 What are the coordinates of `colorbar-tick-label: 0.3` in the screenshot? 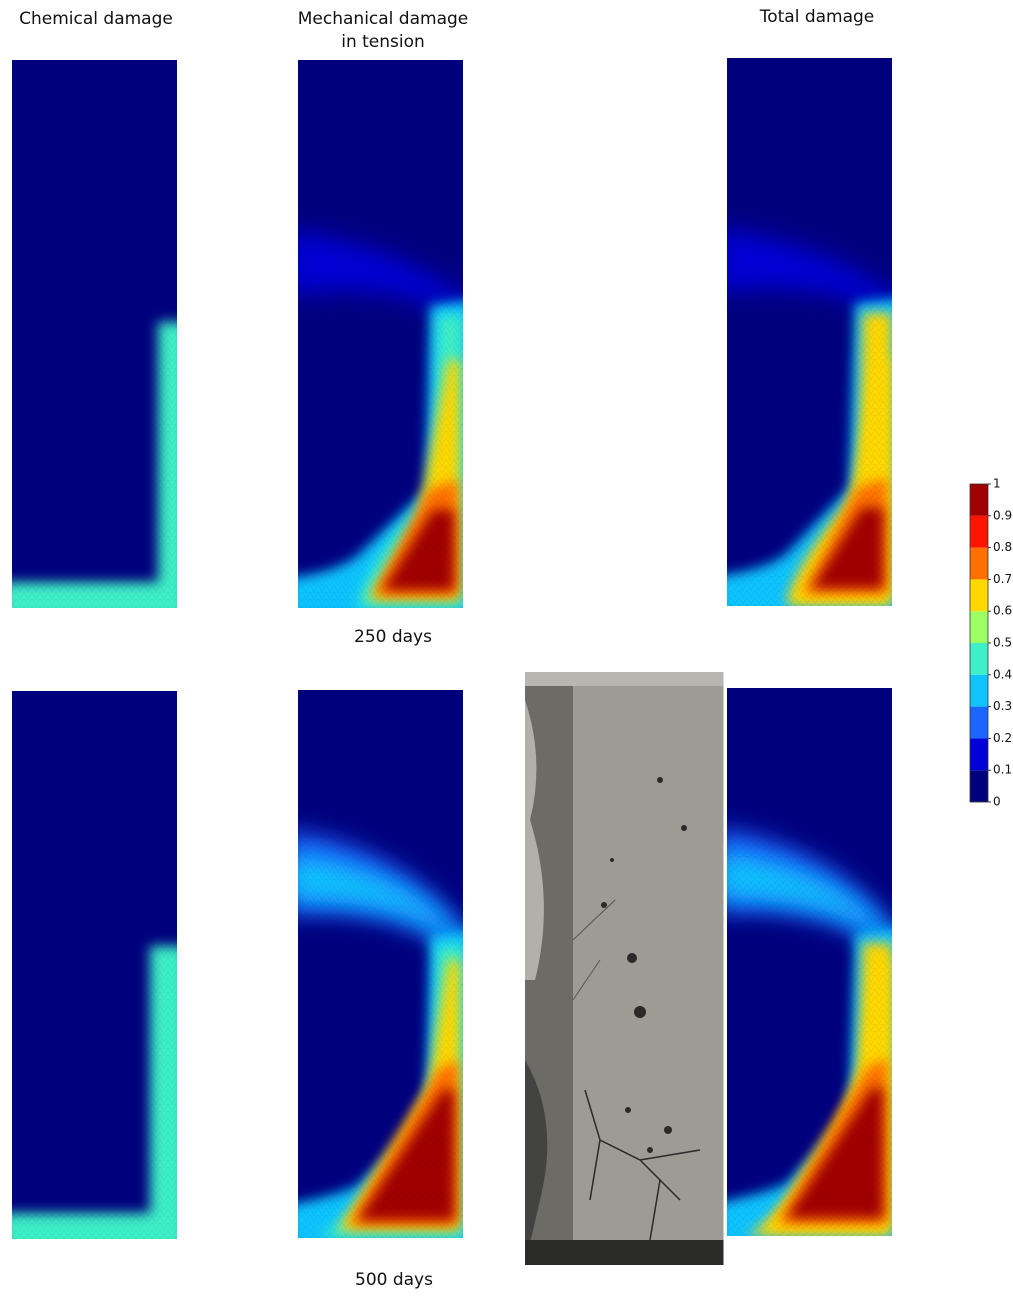 It's located at (1002, 706).